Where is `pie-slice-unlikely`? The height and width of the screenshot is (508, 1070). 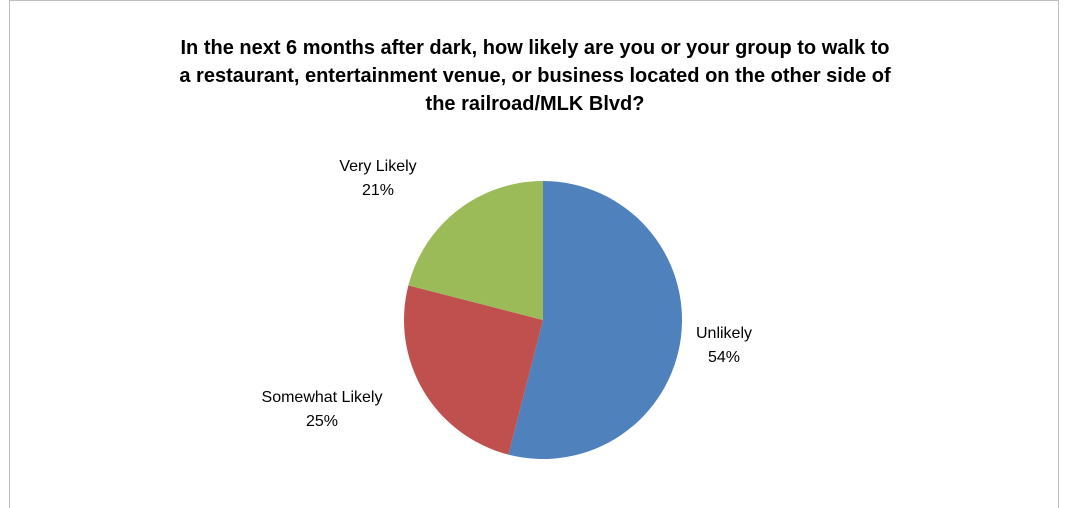 pie-slice-unlikely is located at coordinates (595, 320).